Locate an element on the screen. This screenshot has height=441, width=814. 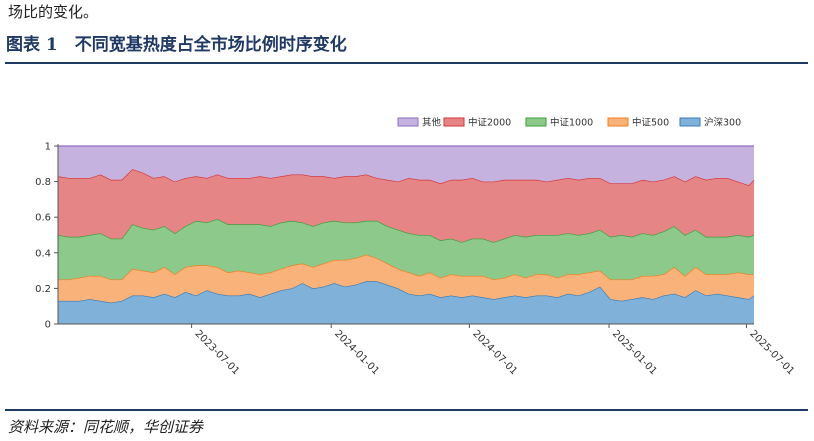
x-tick-label: 2025-07-01 is located at coordinates (771, 352).